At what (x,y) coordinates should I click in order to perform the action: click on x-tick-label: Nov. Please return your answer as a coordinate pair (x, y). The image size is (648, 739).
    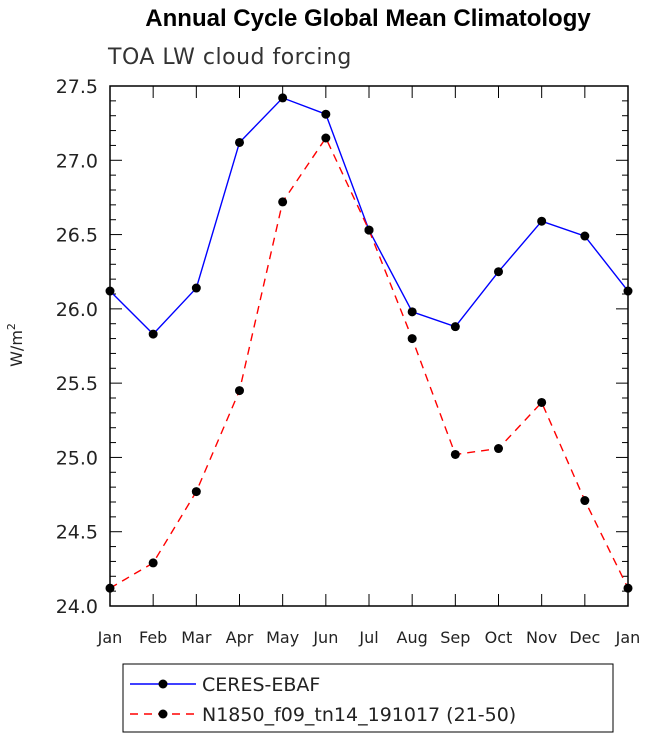
    Looking at the image, I should click on (541, 637).